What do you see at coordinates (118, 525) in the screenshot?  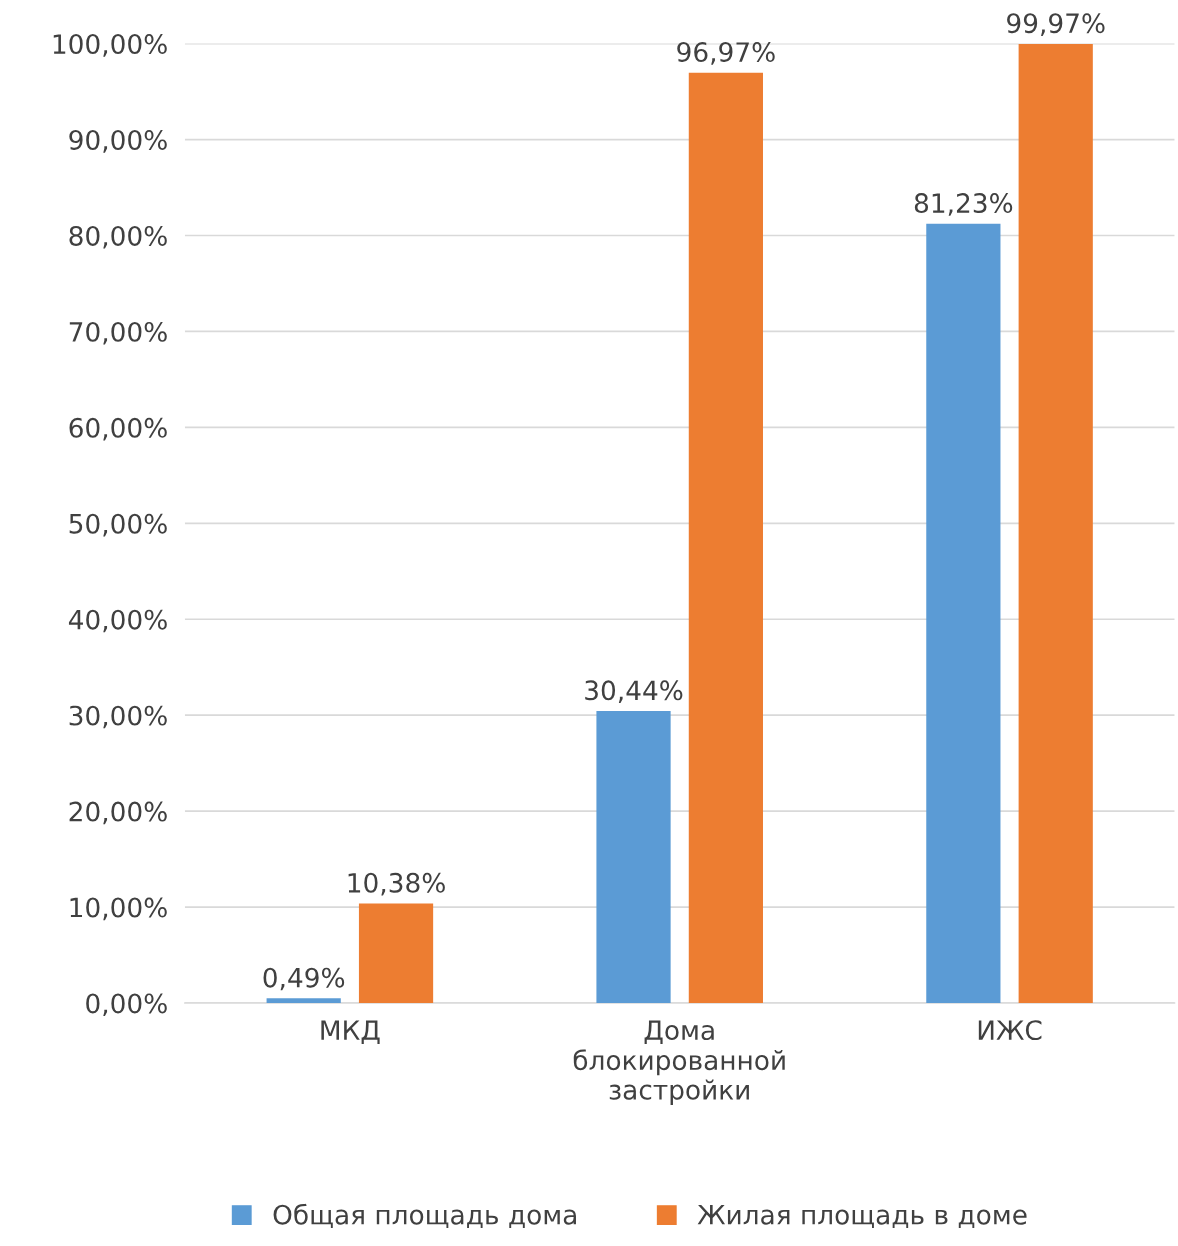 I see `y-tick-label: 50,00%` at bounding box center [118, 525].